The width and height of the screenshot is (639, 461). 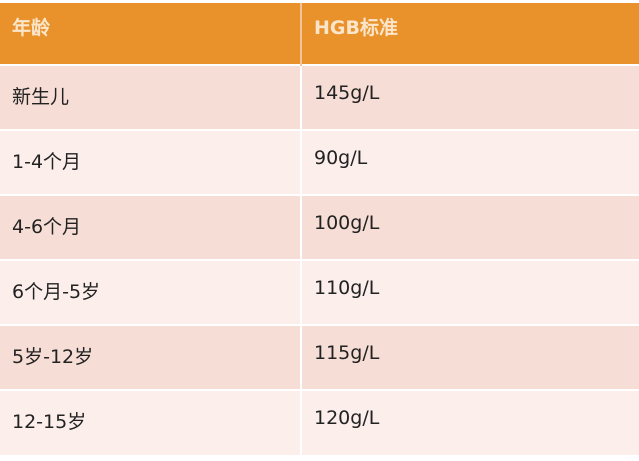 What do you see at coordinates (151, 292) in the screenshot?
I see `age-cell: 6个月-5岁` at bounding box center [151, 292].